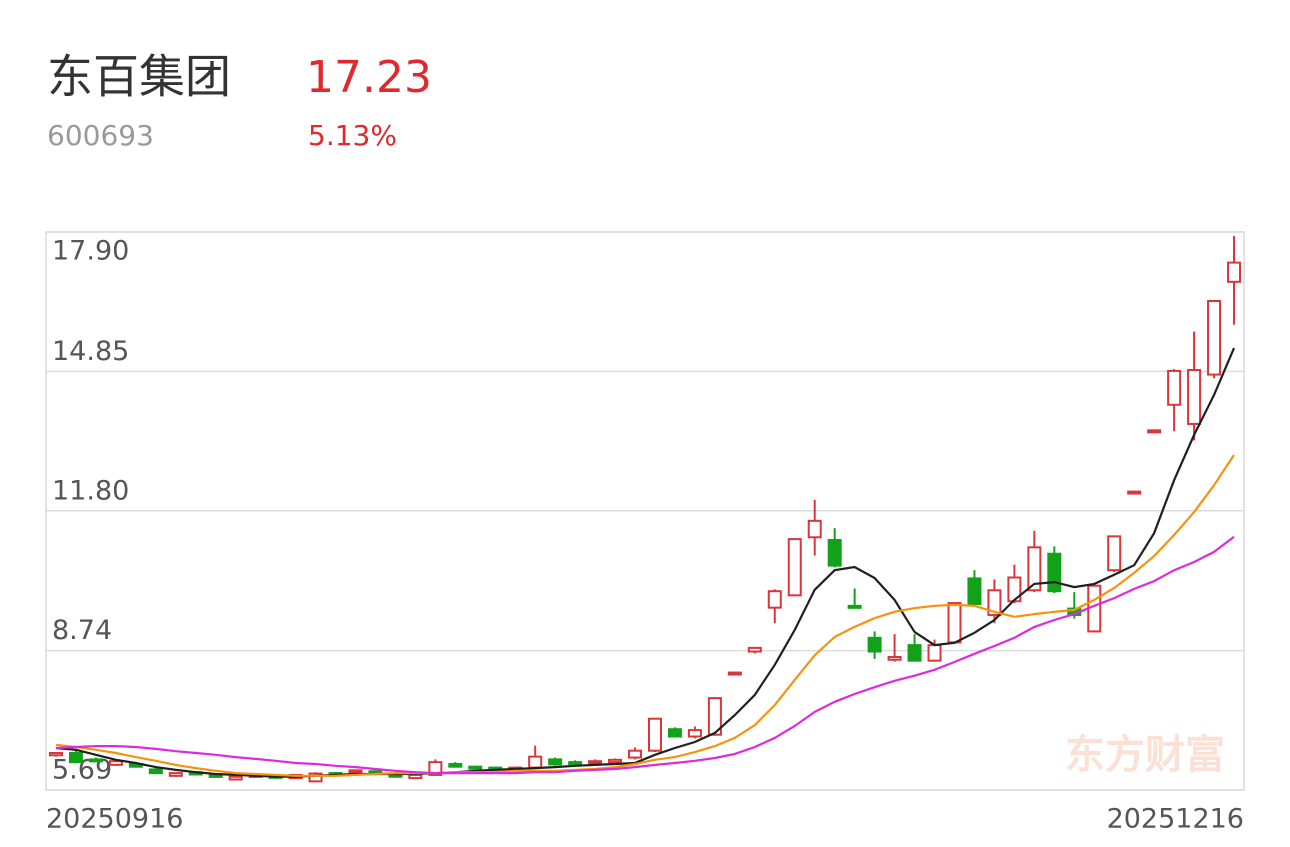 This screenshot has width=1290, height=847. I want to click on watermark: 东方财富, so click(1145, 755).